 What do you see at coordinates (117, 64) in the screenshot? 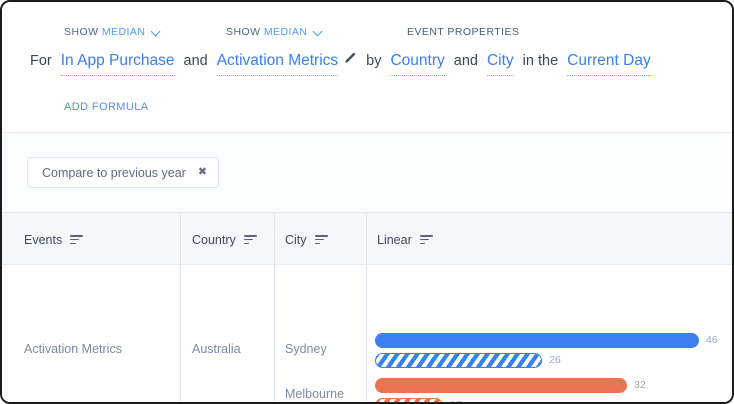
I see `metric-in-app-purchase: In App Purchase` at bounding box center [117, 64].